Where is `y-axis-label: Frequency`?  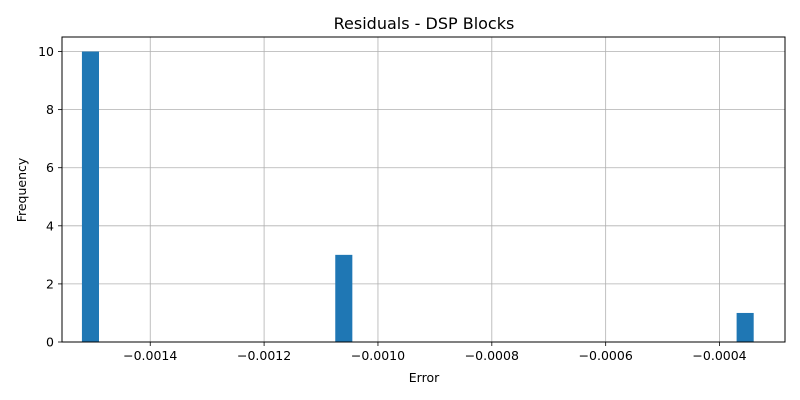 y-axis-label: Frequency is located at coordinates (21, 189).